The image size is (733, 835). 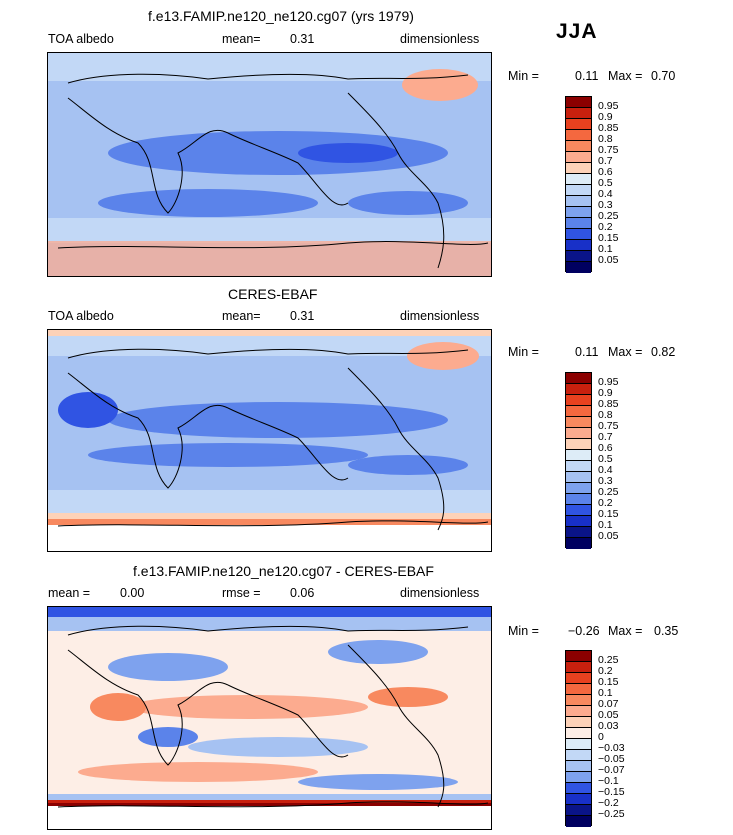 I want to click on panel-2-min-label: Min =, so click(x=523, y=352).